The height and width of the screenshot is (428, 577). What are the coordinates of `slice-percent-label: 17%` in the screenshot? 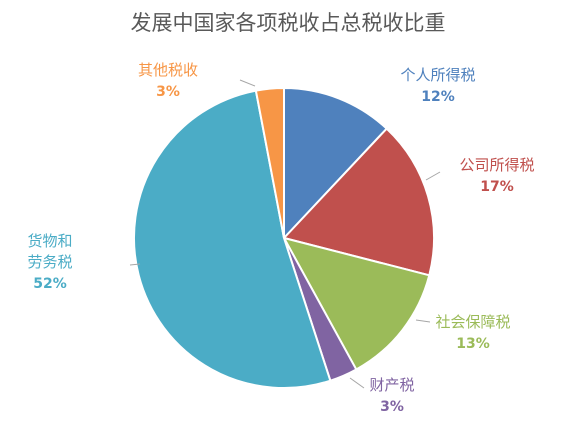 It's located at (497, 187).